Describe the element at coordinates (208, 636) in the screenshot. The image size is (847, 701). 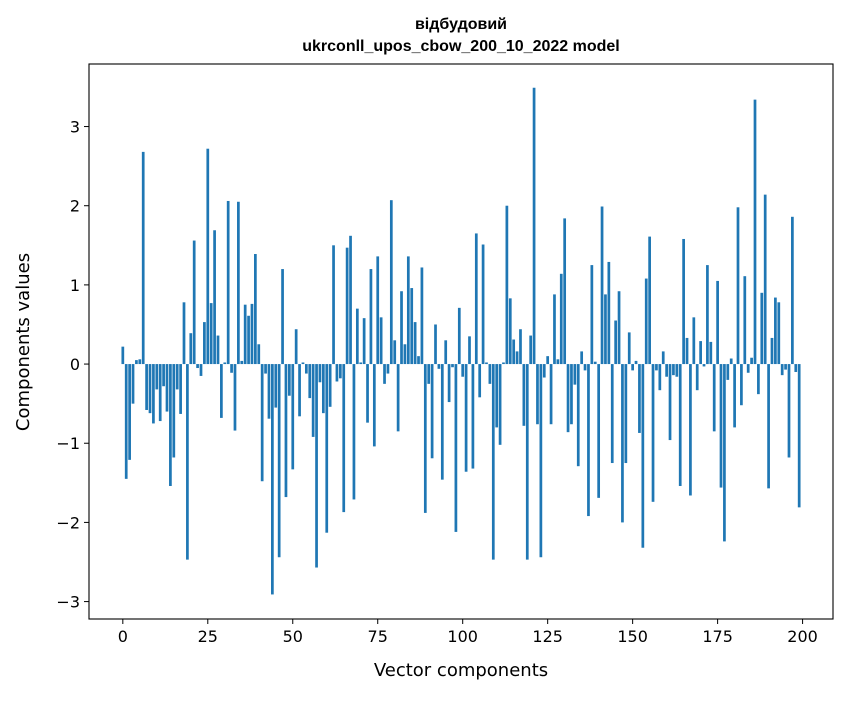
I see `x-tick-label: 25` at that location.